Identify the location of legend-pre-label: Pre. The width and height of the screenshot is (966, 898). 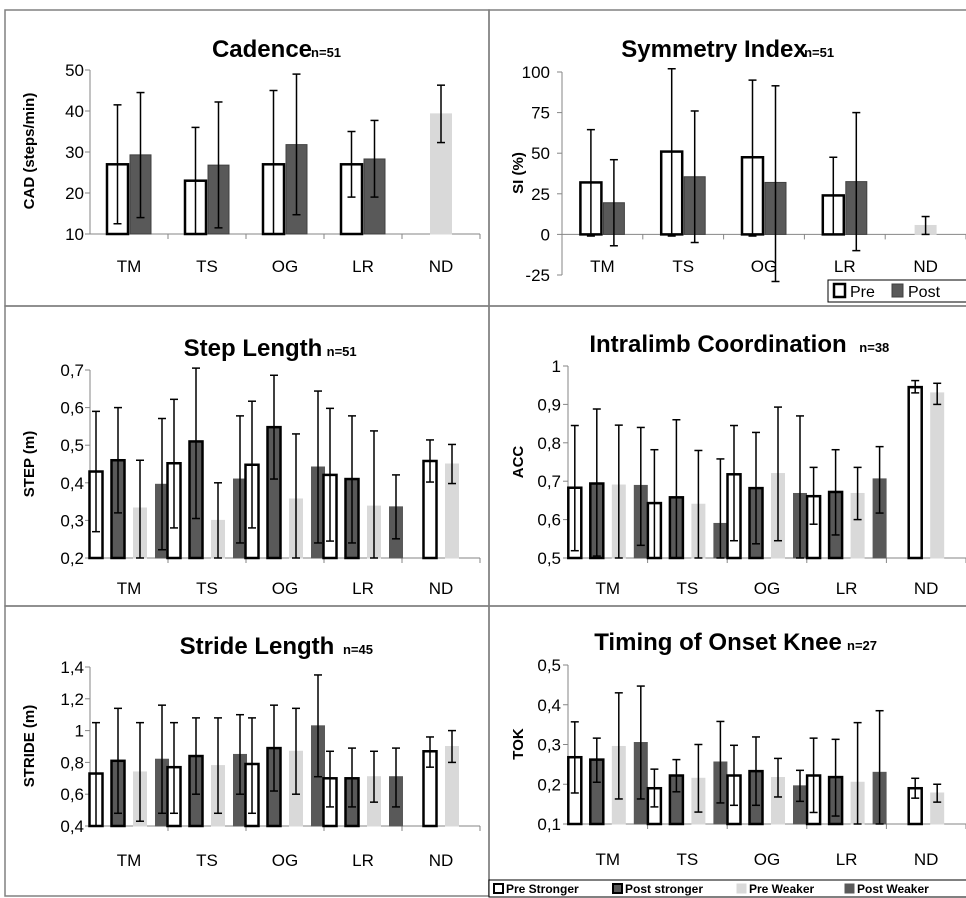
(862, 292).